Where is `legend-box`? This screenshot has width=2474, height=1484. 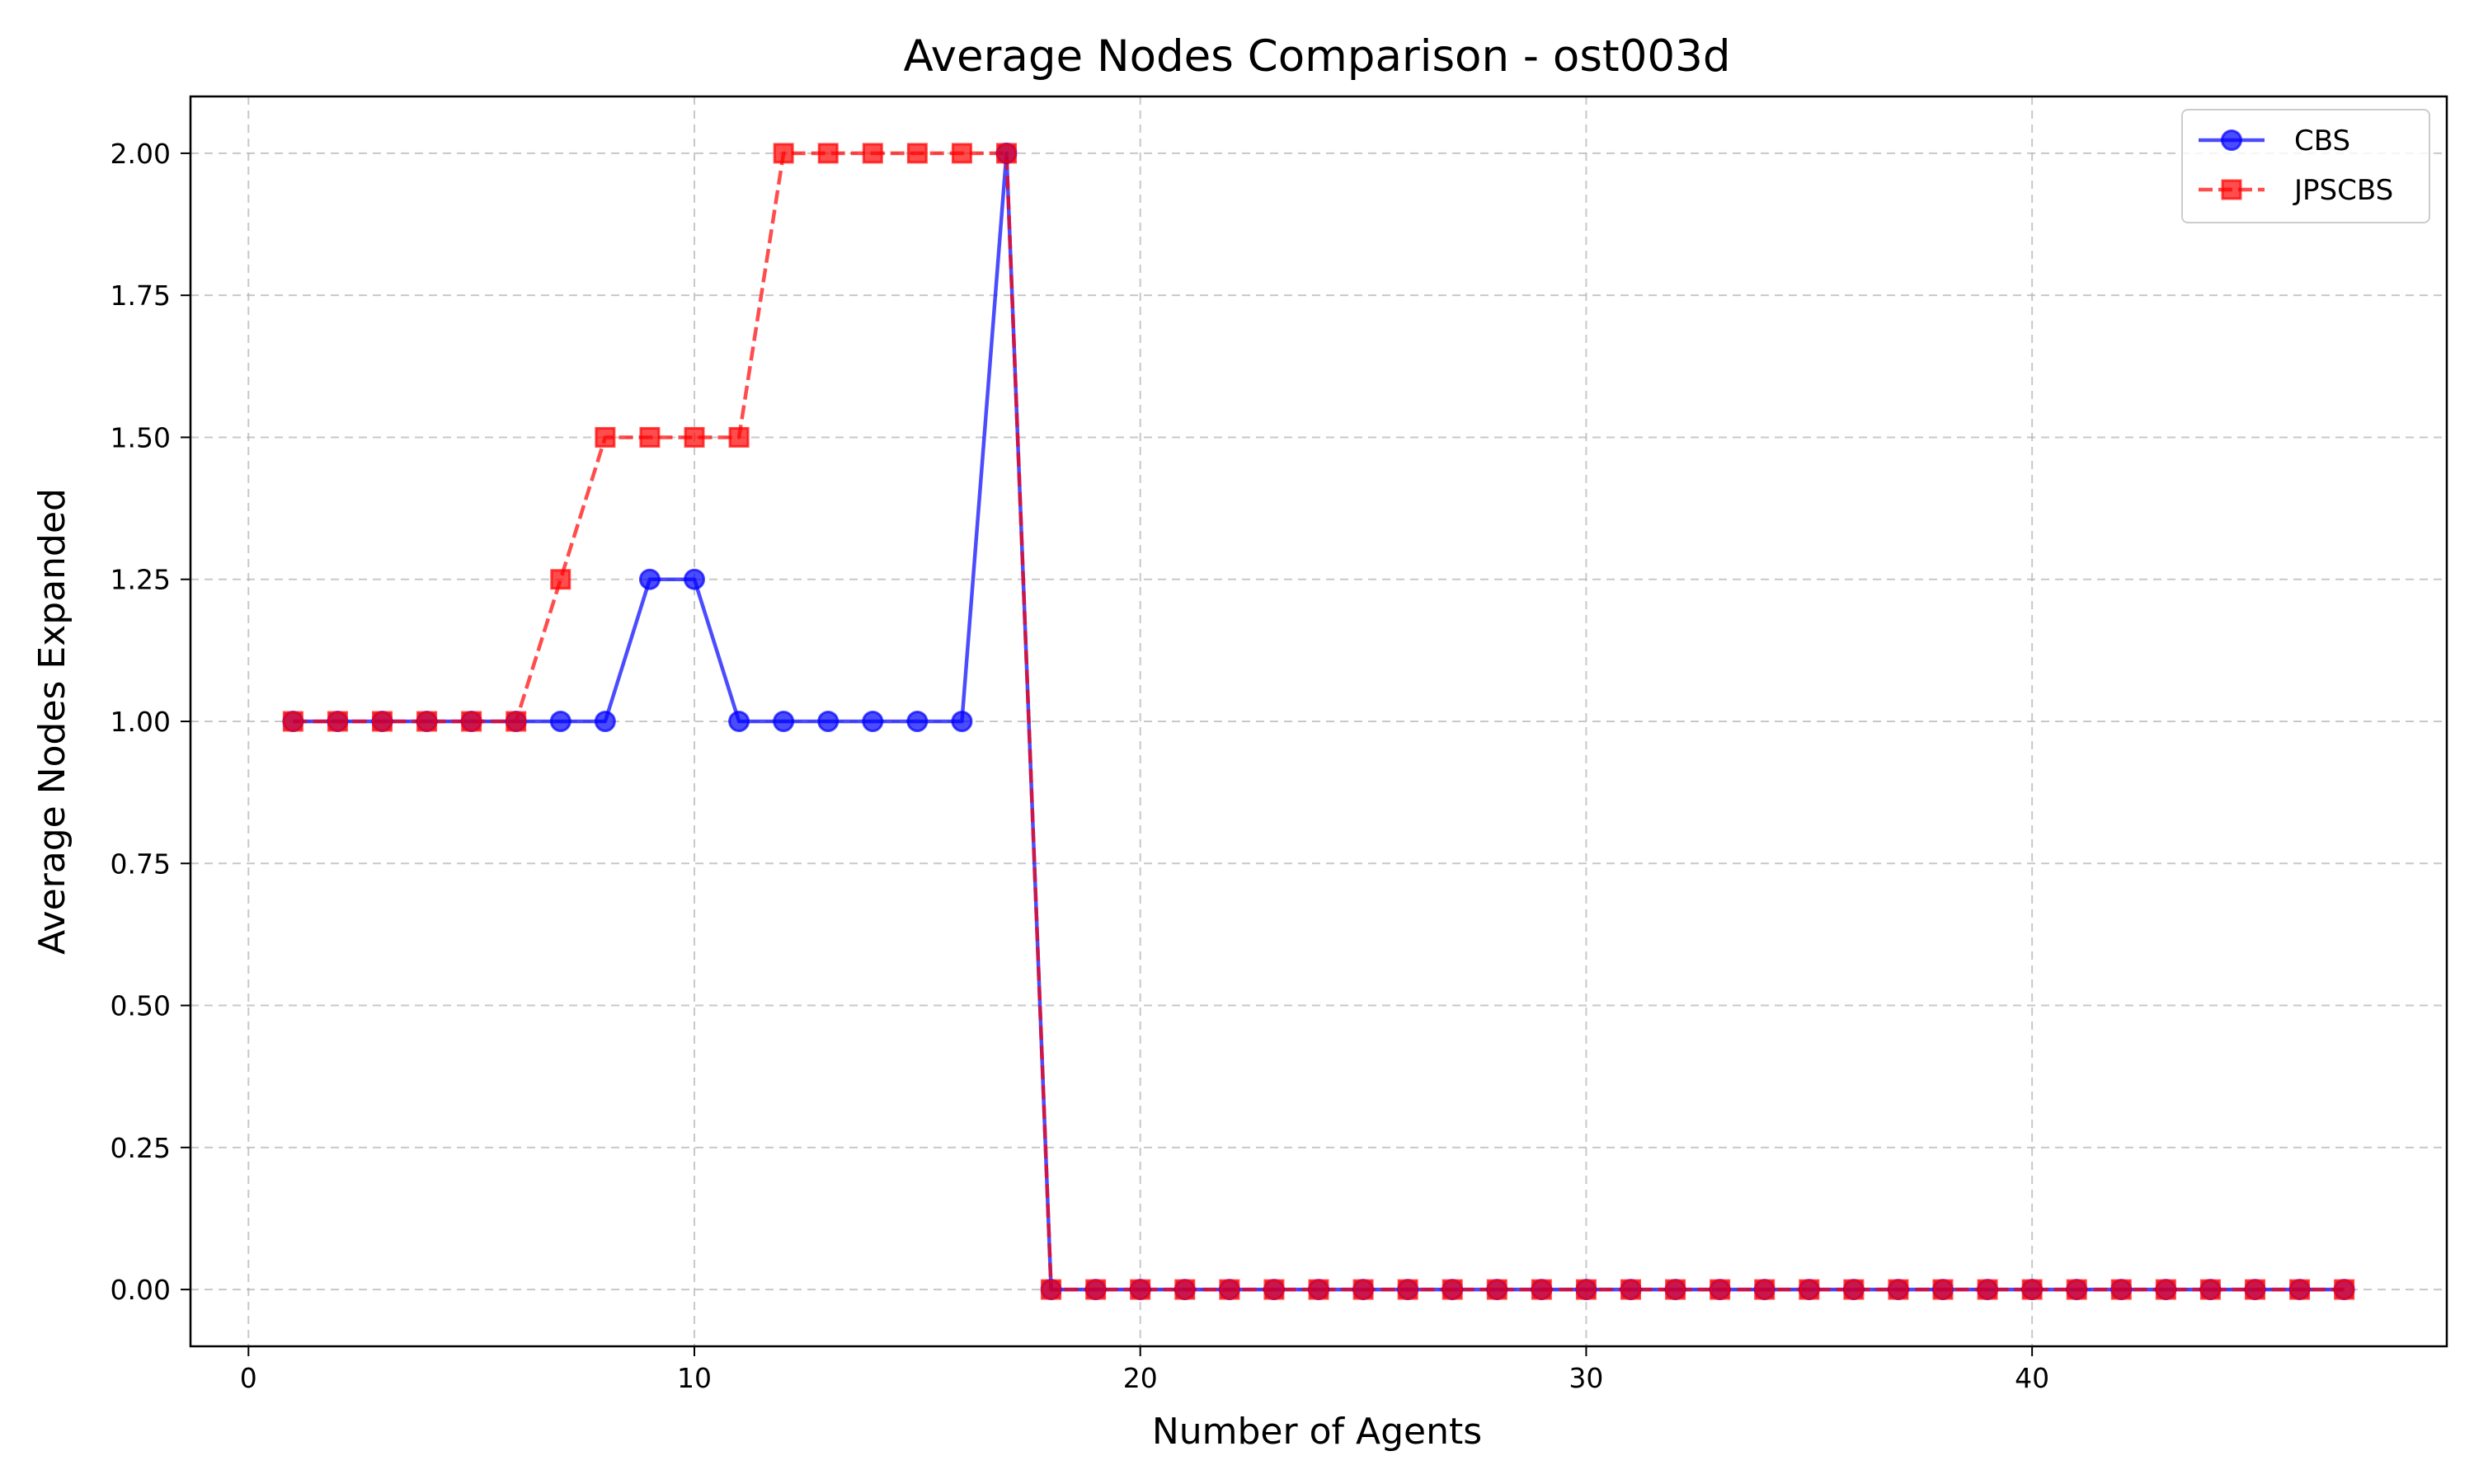
legend-box is located at coordinates (2305, 166).